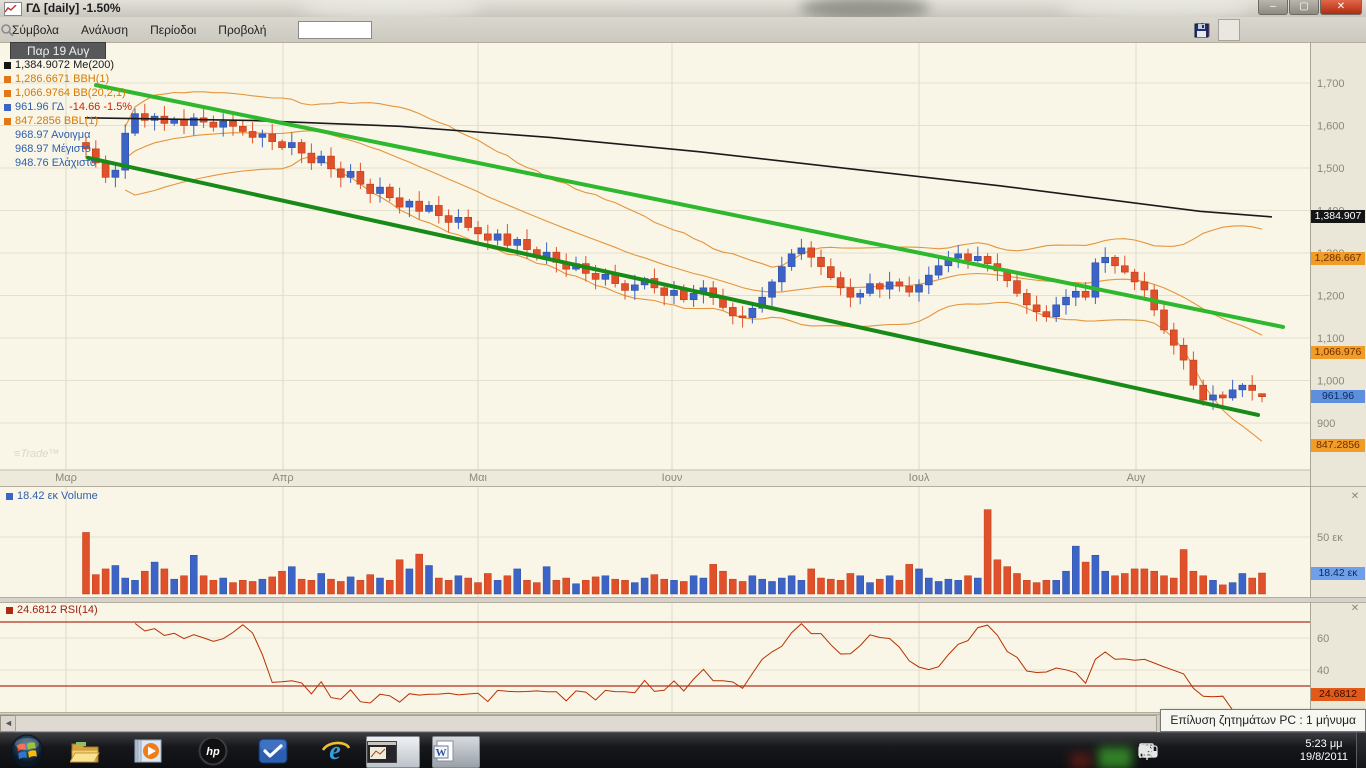  I want to click on chart-icon, so click(1265, 30).